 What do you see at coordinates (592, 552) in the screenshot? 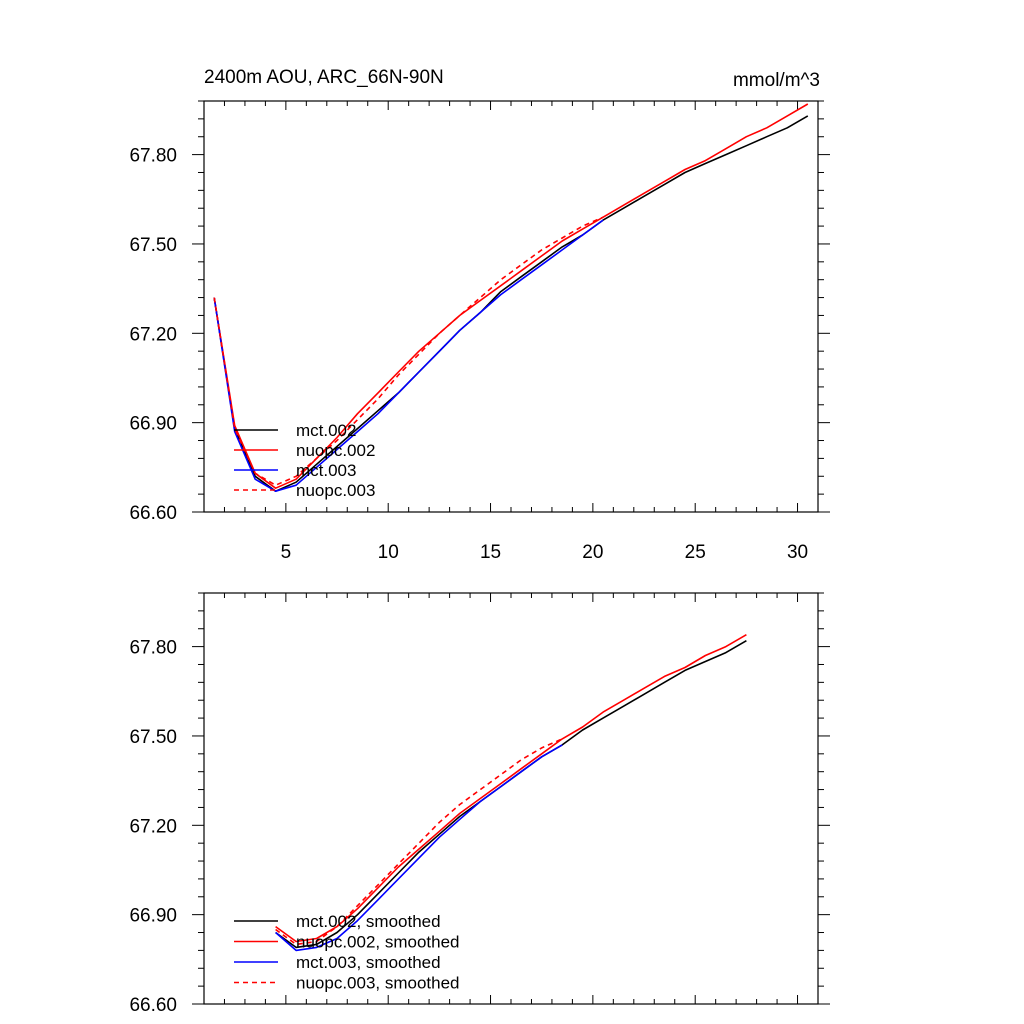
I see `x-tick-label: 20` at bounding box center [592, 552].